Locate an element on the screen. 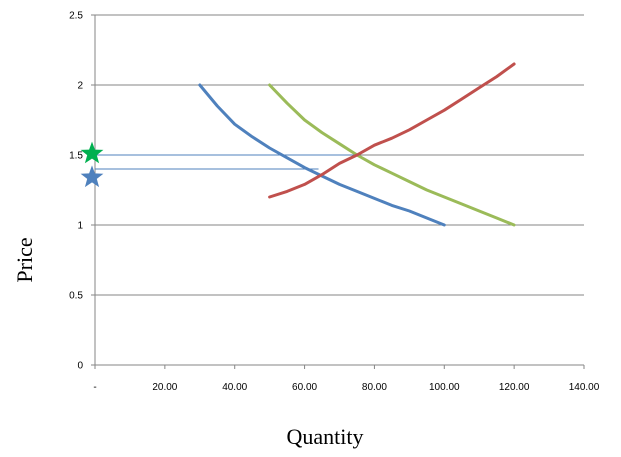  x-tick-label: 80.00 is located at coordinates (374, 387).